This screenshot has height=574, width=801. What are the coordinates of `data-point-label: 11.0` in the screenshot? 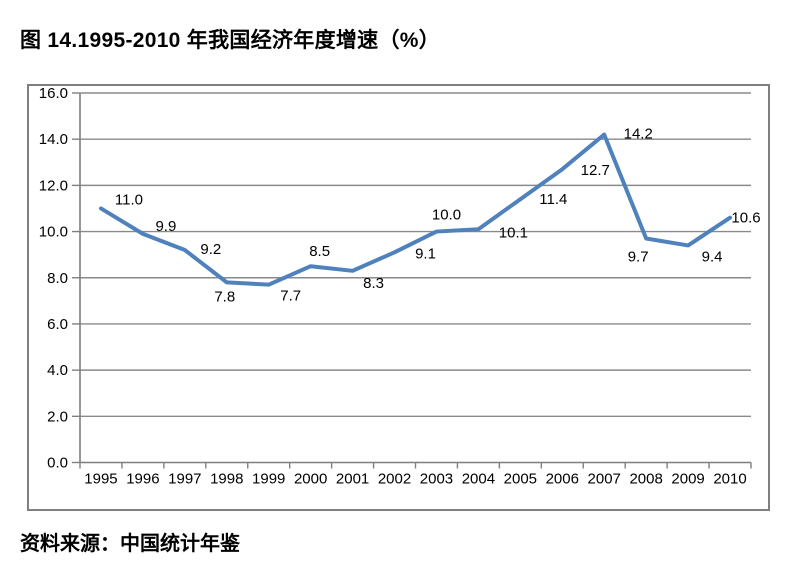 It's located at (129, 199).